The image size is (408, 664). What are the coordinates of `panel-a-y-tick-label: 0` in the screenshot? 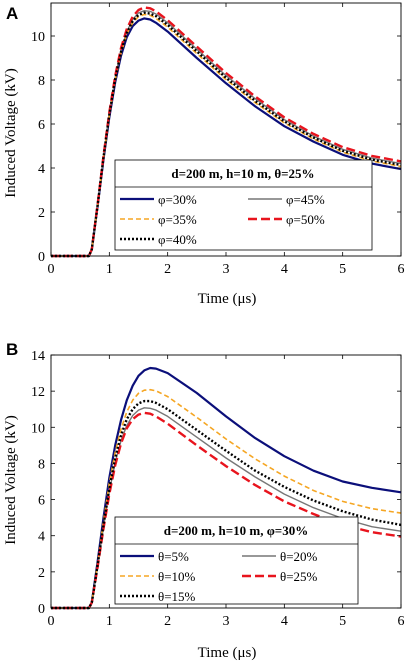 It's located at (41, 257).